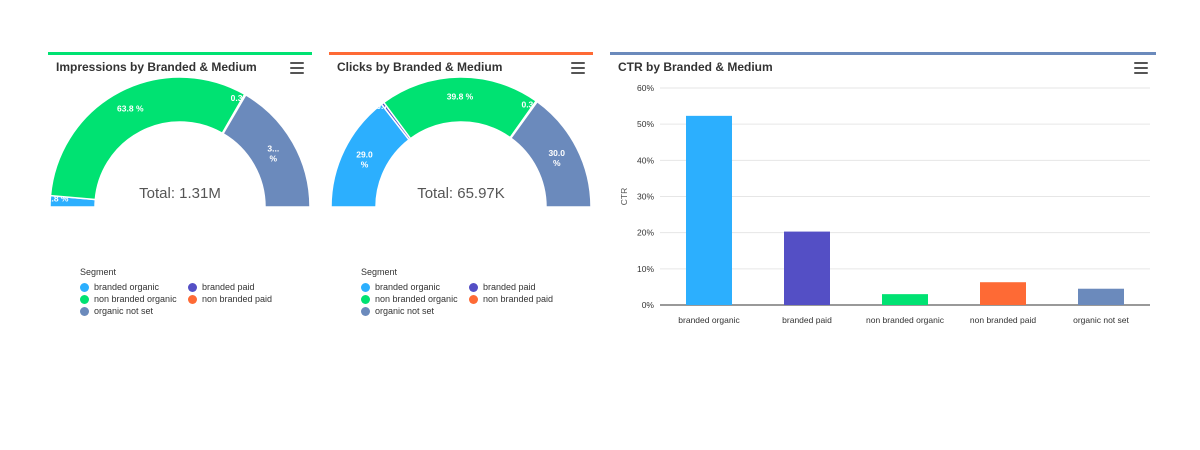 The image size is (1200, 450). Describe the element at coordinates (58, 199) in the screenshot. I see `slice-label-branded-organic: 2.8 %` at that location.